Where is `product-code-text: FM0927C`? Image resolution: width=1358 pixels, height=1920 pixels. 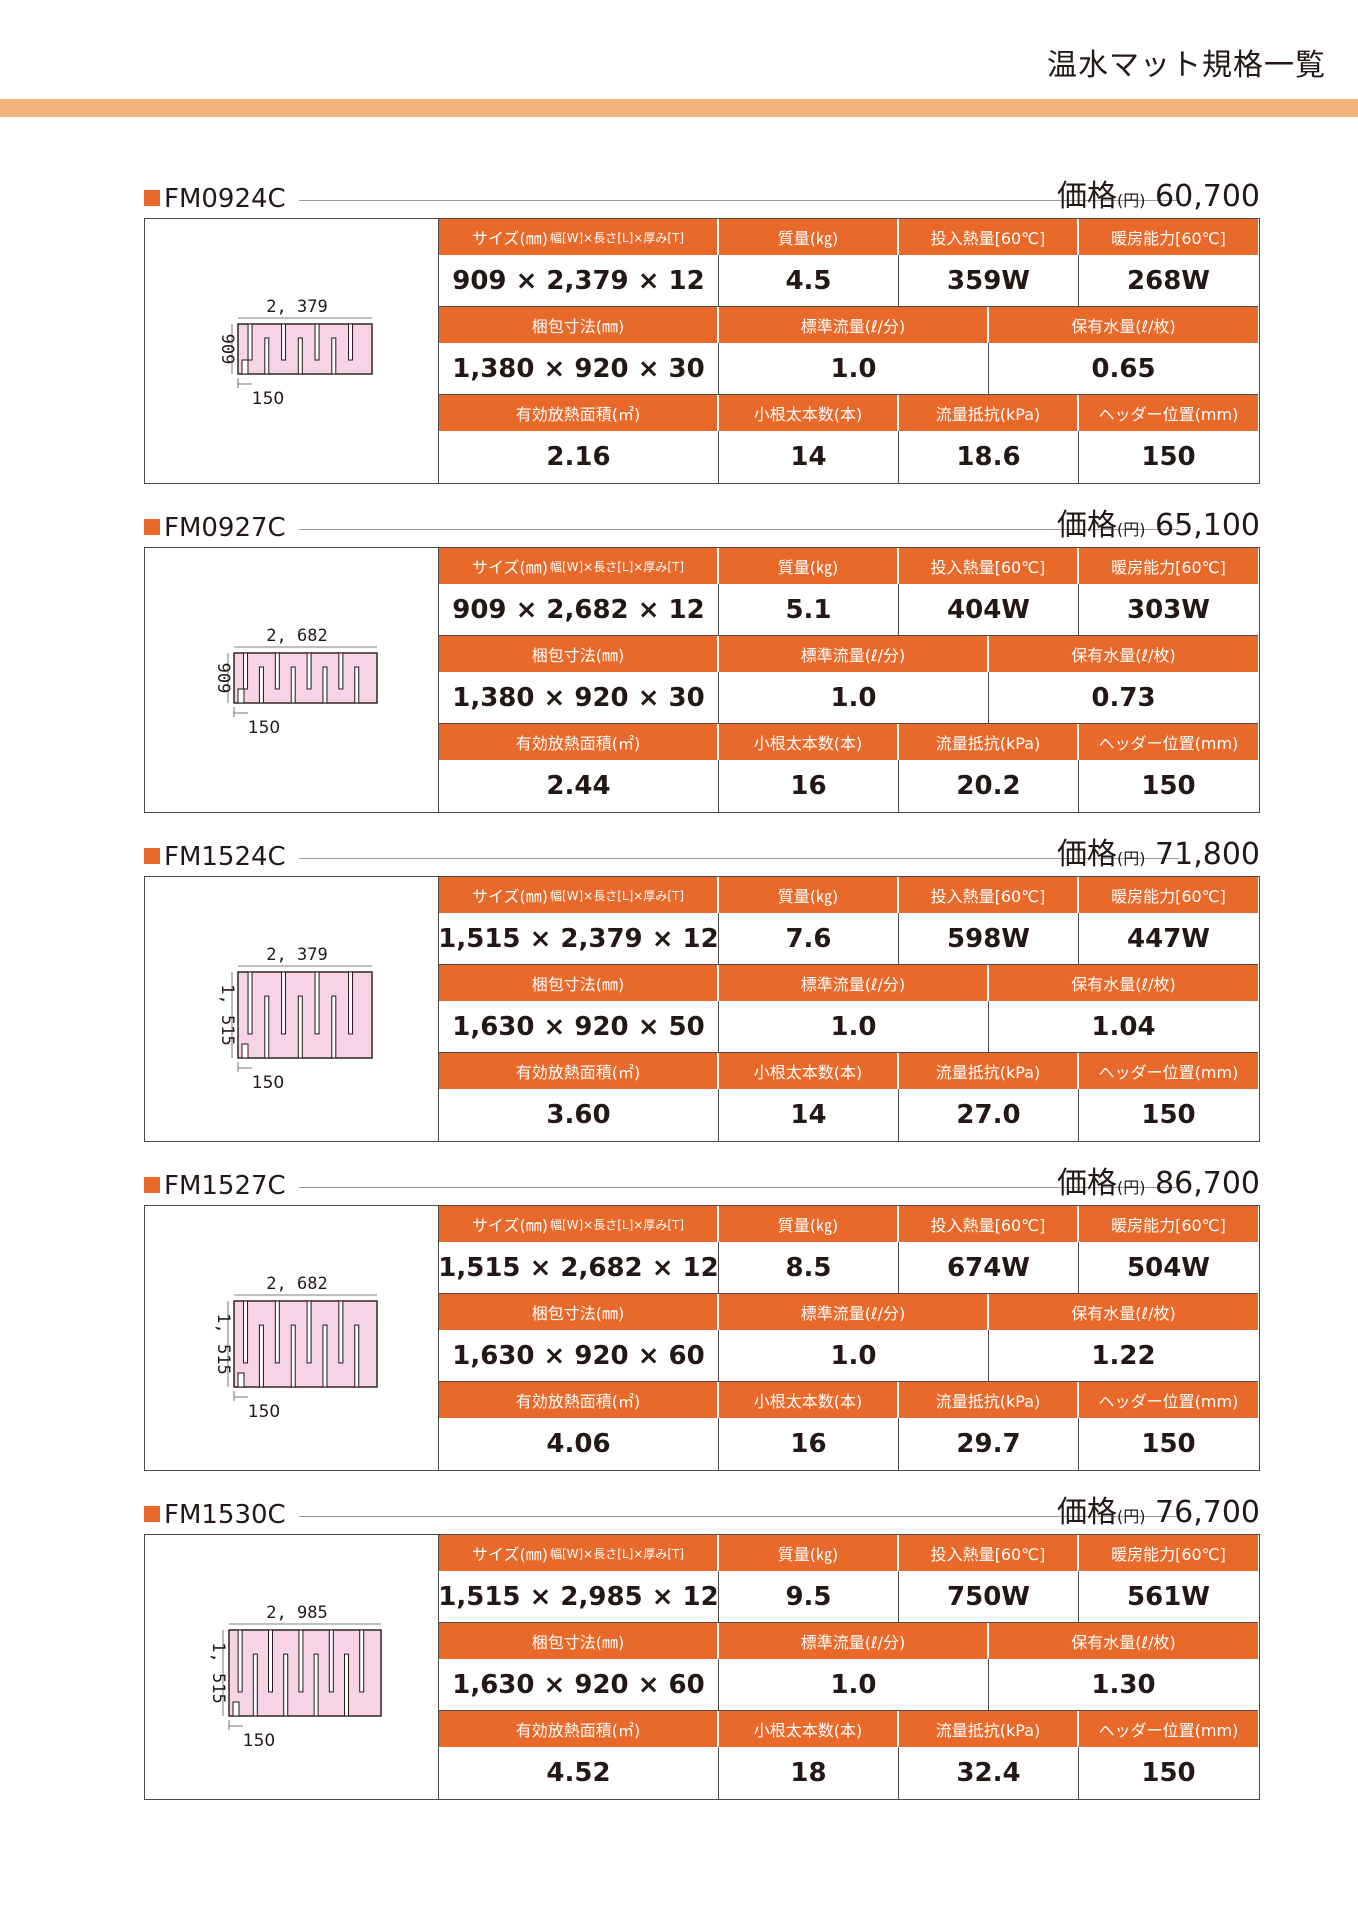
product-code-text: FM0927C is located at coordinates (225, 528).